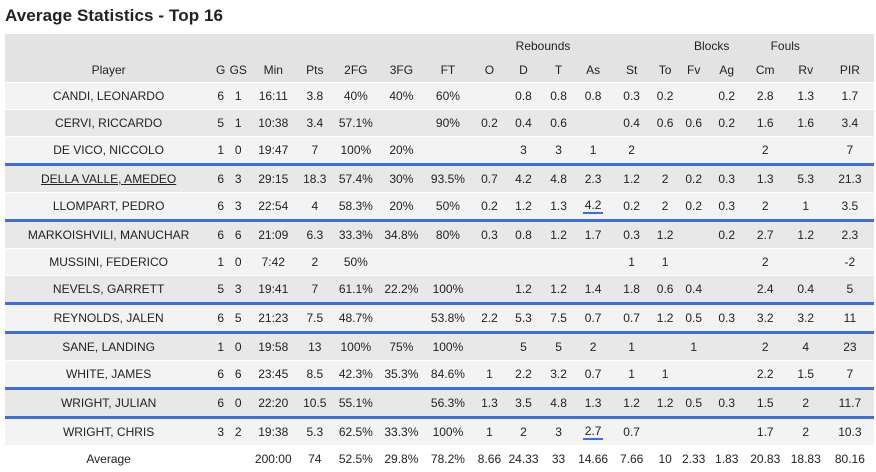 This screenshot has height=472, width=876. What do you see at coordinates (108, 96) in the screenshot?
I see `player-name-link: CANDI, LEONARDO` at bounding box center [108, 96].